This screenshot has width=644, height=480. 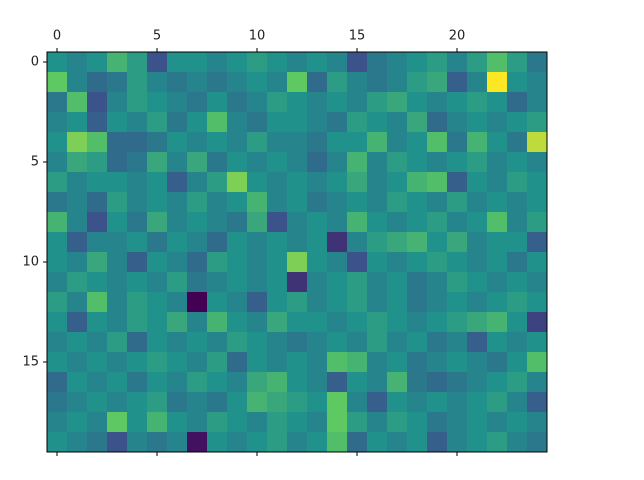 I want to click on y-tick-label: 10, so click(x=30, y=262).